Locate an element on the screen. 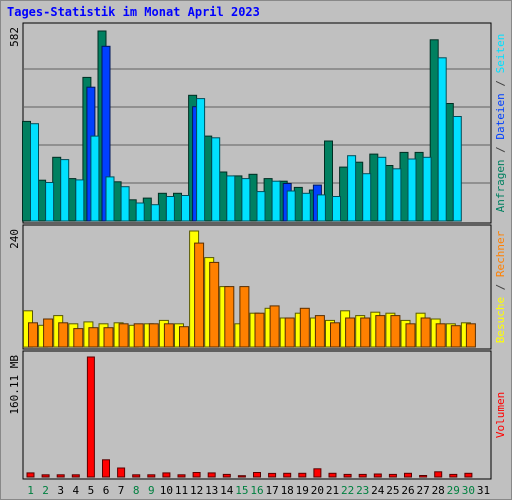 Image resolution: width=512 pixels, height=500 pixels. day-label-15: 15 is located at coordinates (241, 490).